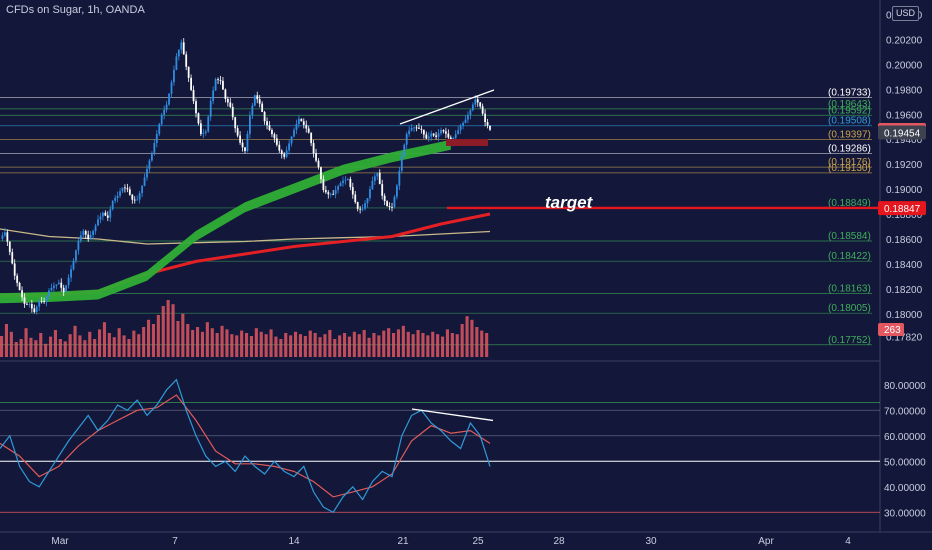  I want to click on supply-zone, so click(467, 142).